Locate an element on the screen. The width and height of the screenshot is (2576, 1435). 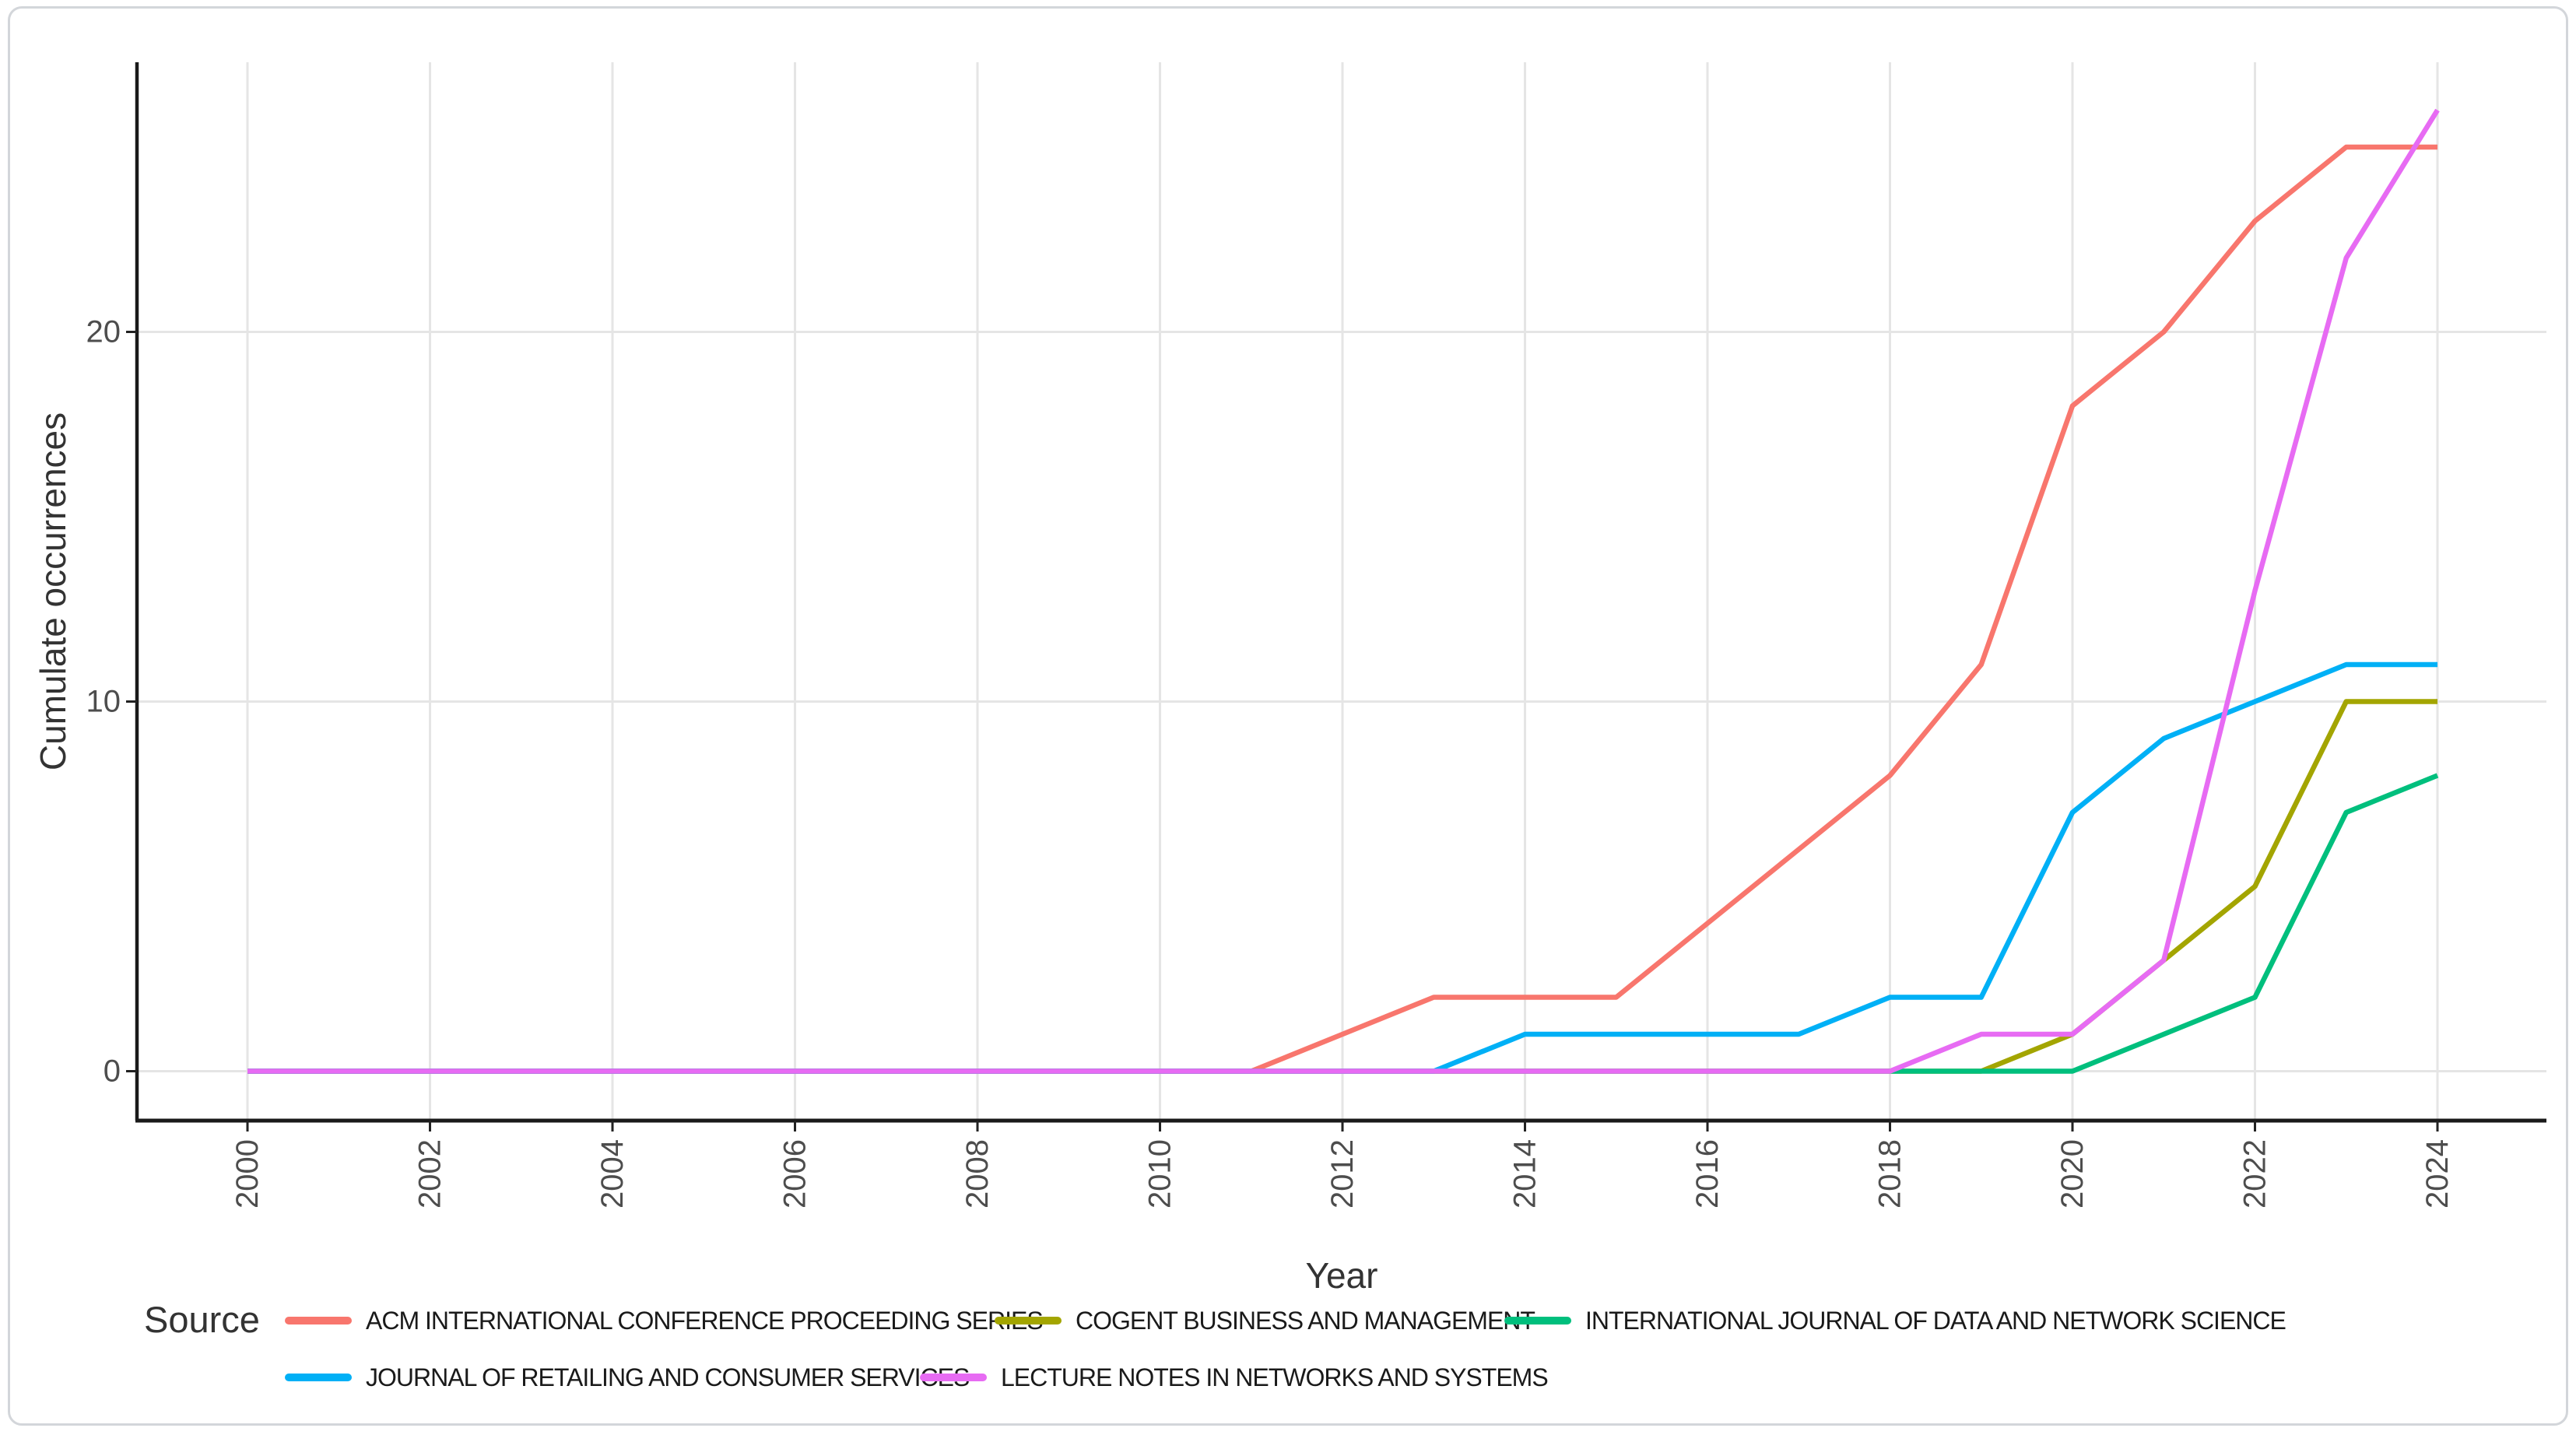
y-axis-title: Cumulate occurrences is located at coordinates (53, 591).